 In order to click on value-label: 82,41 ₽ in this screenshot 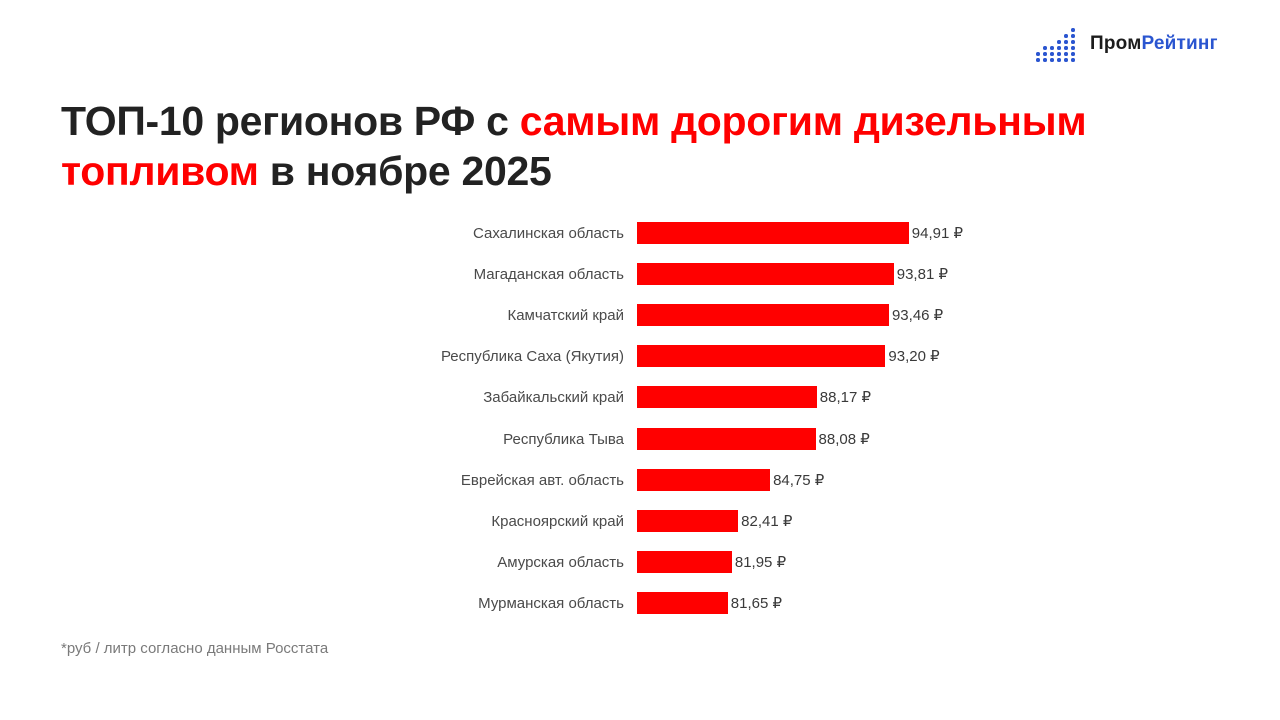, I will do `click(767, 521)`.